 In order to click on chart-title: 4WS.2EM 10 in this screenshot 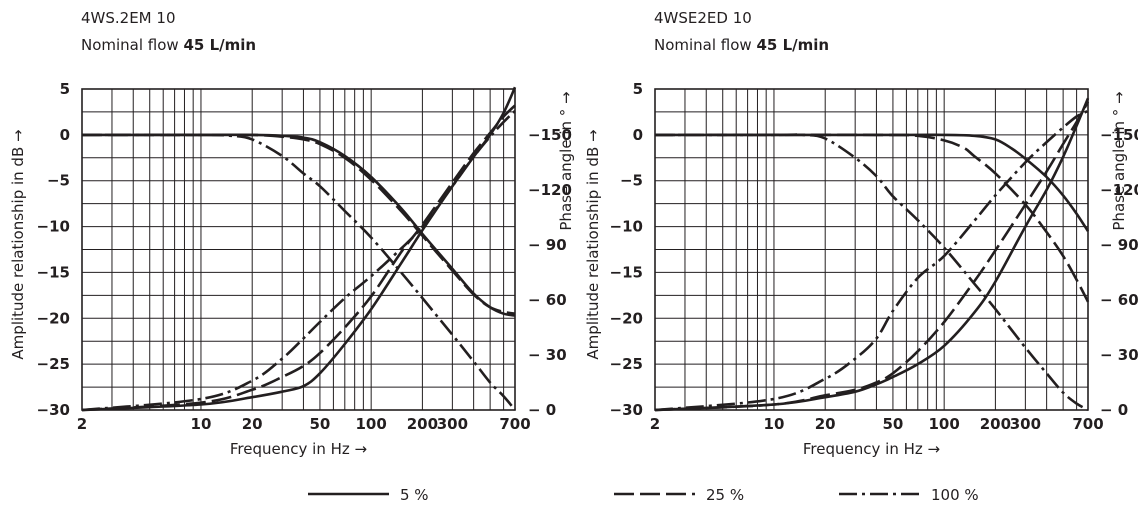, I will do `click(128, 18)`.